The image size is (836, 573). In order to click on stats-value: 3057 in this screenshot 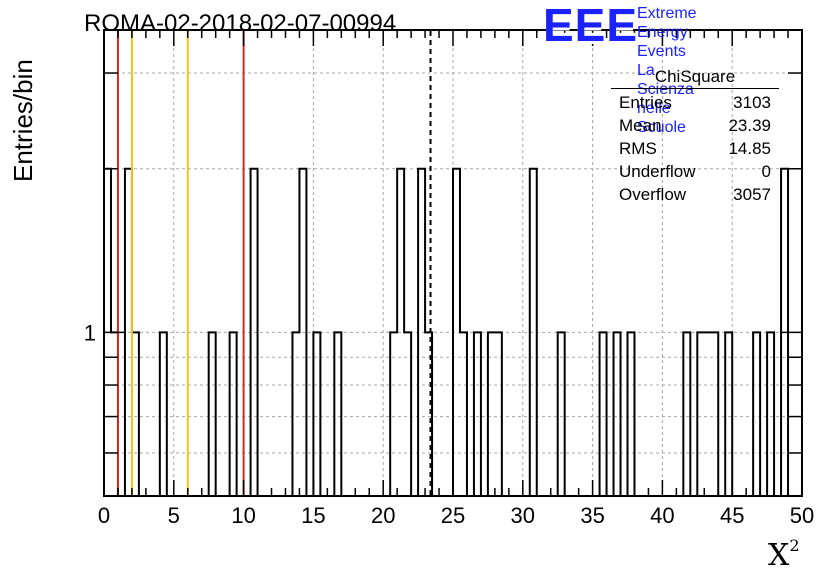, I will do `click(752, 194)`.